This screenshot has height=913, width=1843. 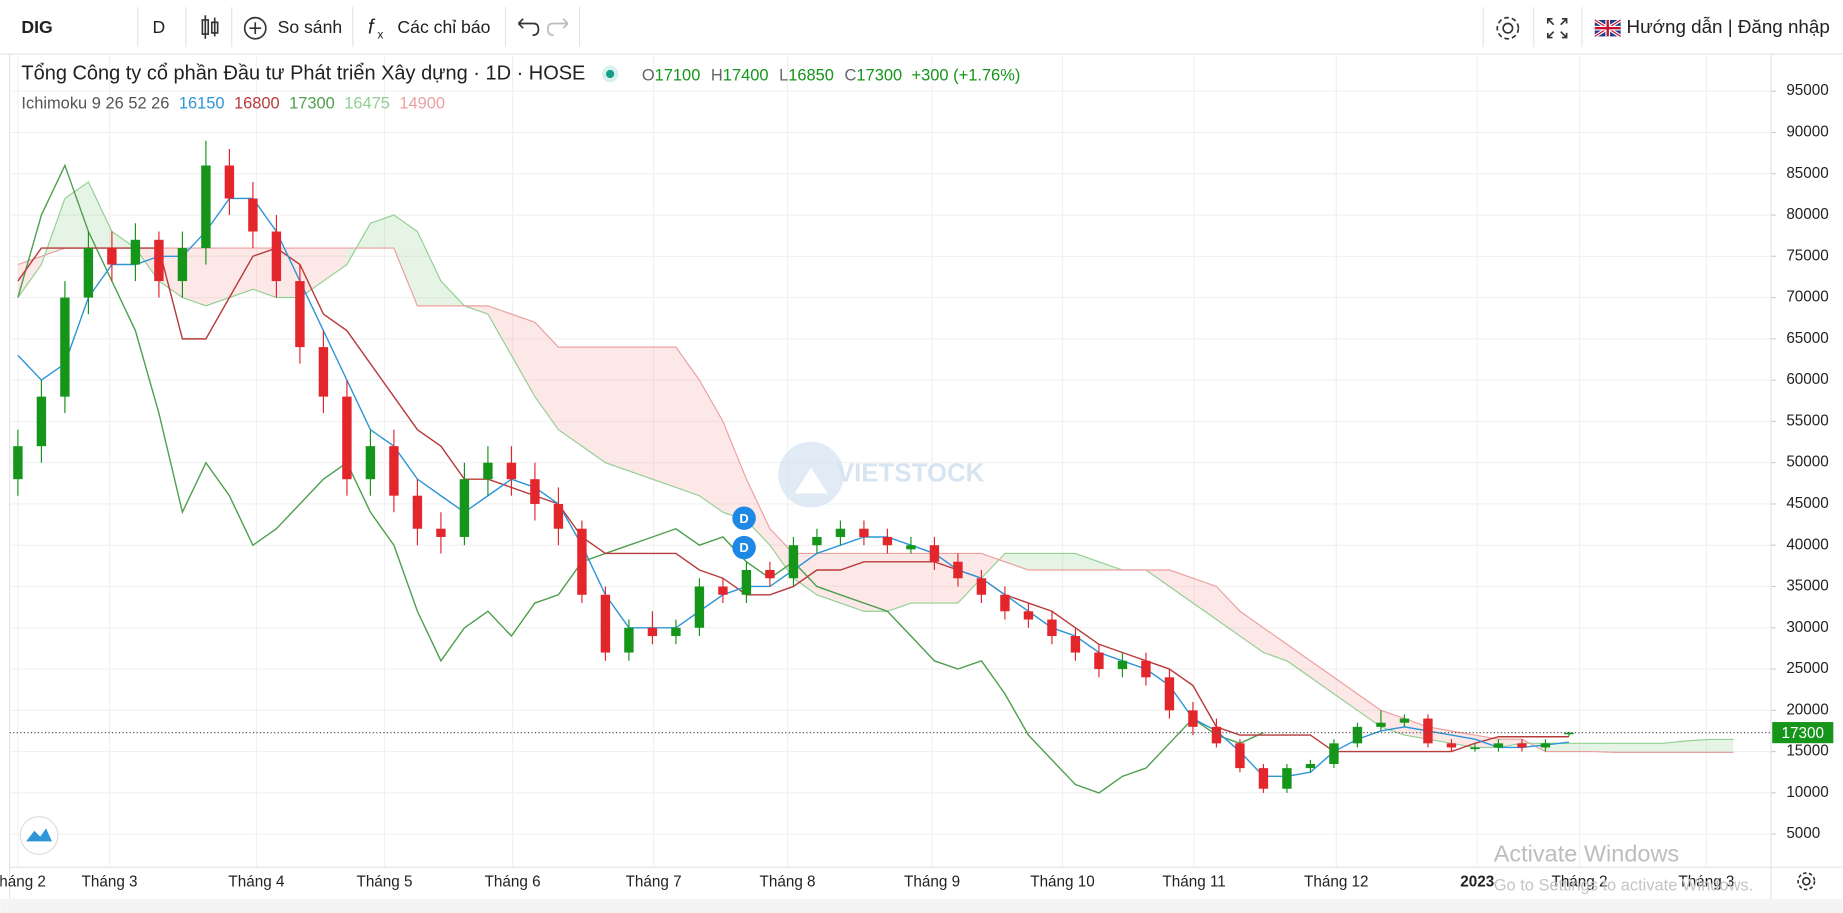 What do you see at coordinates (1807, 420) in the screenshot?
I see `y-tick-label: 55000` at bounding box center [1807, 420].